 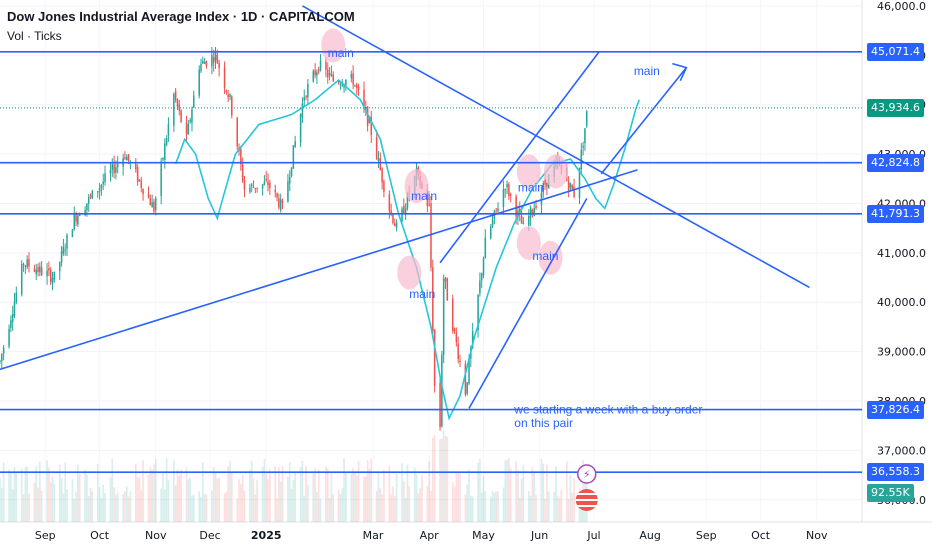 I want to click on last-price-tag: 43,934.6, so click(x=895, y=107).